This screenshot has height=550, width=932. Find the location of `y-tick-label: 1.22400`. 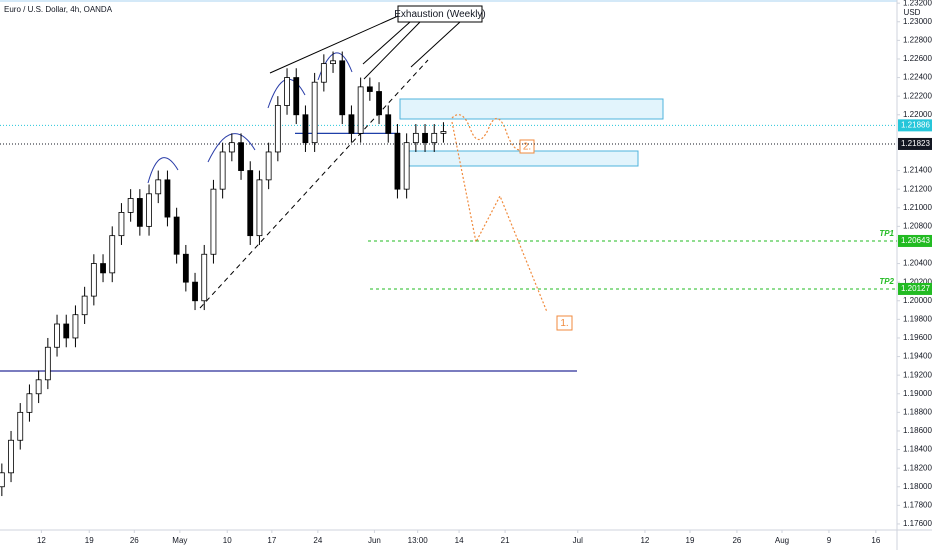

y-tick-label: 1.22400 is located at coordinates (917, 77).